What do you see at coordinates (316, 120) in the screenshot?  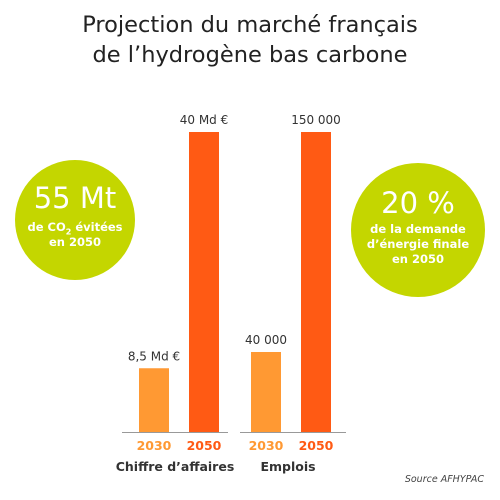 I see `value-label-jobs-2050: 150 000` at bounding box center [316, 120].